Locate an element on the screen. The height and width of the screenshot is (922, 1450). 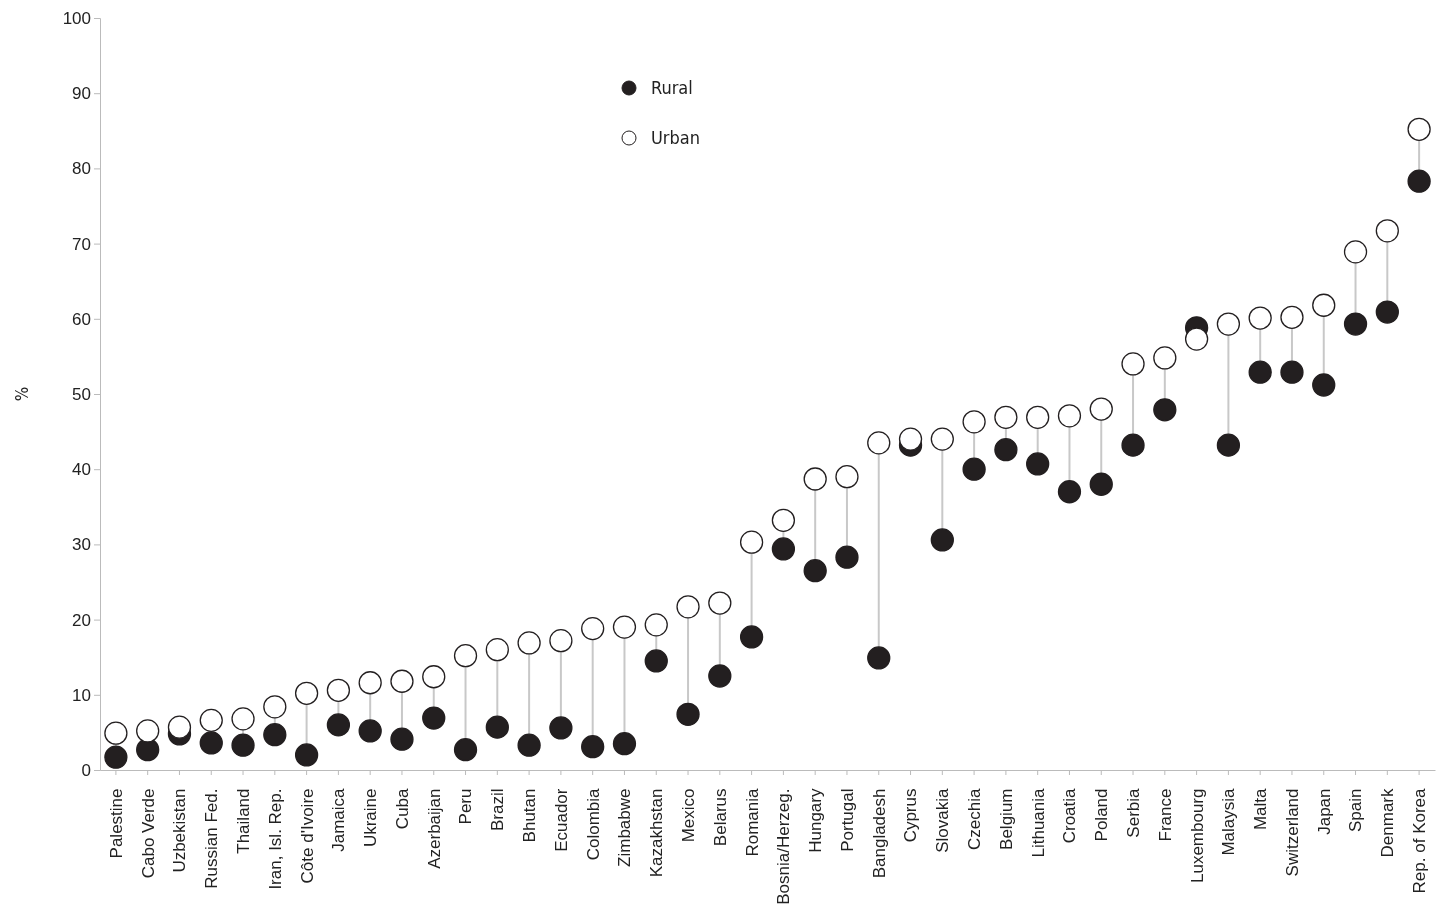
x-tick-label: Thailand is located at coordinates (243, 821).